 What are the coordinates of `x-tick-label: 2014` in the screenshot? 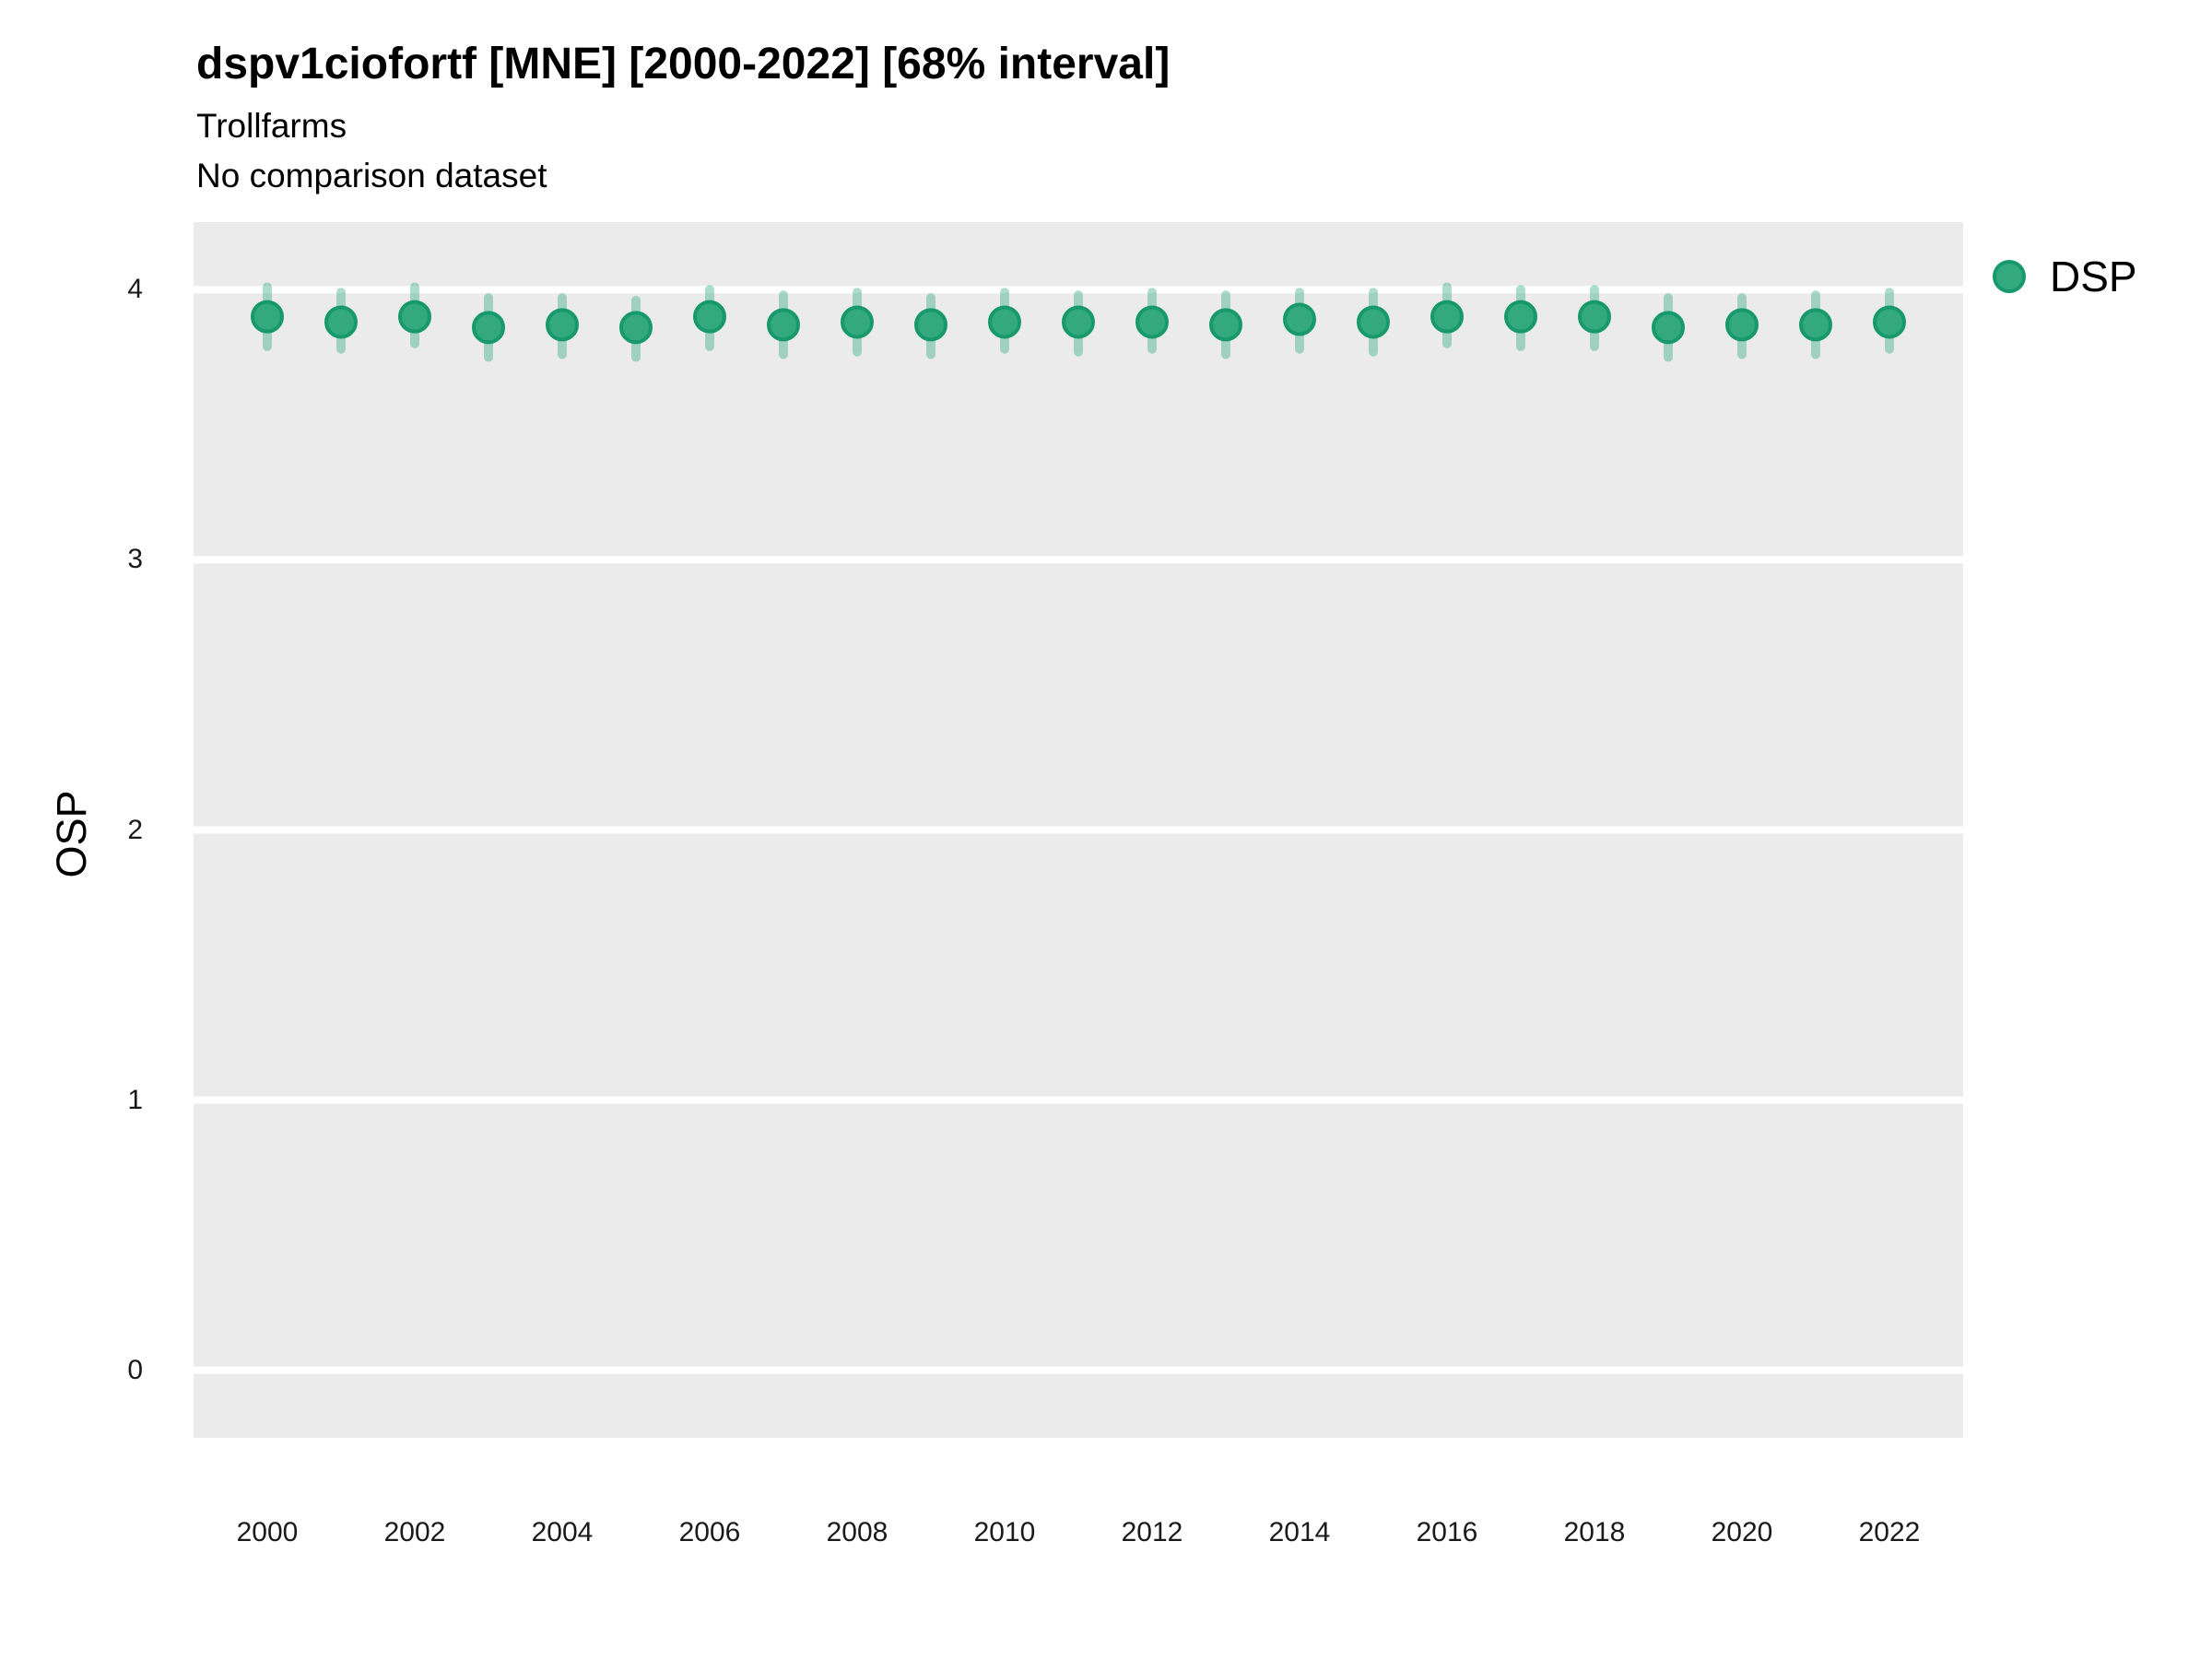 It's located at (1299, 1532).